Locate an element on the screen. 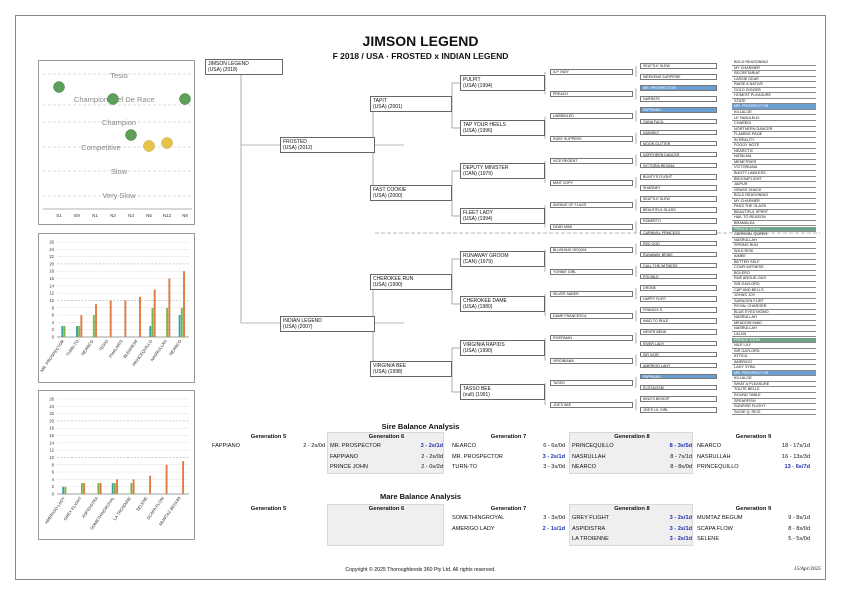 Image resolution: width=841 pixels, height=595 pixels. horse-gen5: PREACH is located at coordinates (591, 94).